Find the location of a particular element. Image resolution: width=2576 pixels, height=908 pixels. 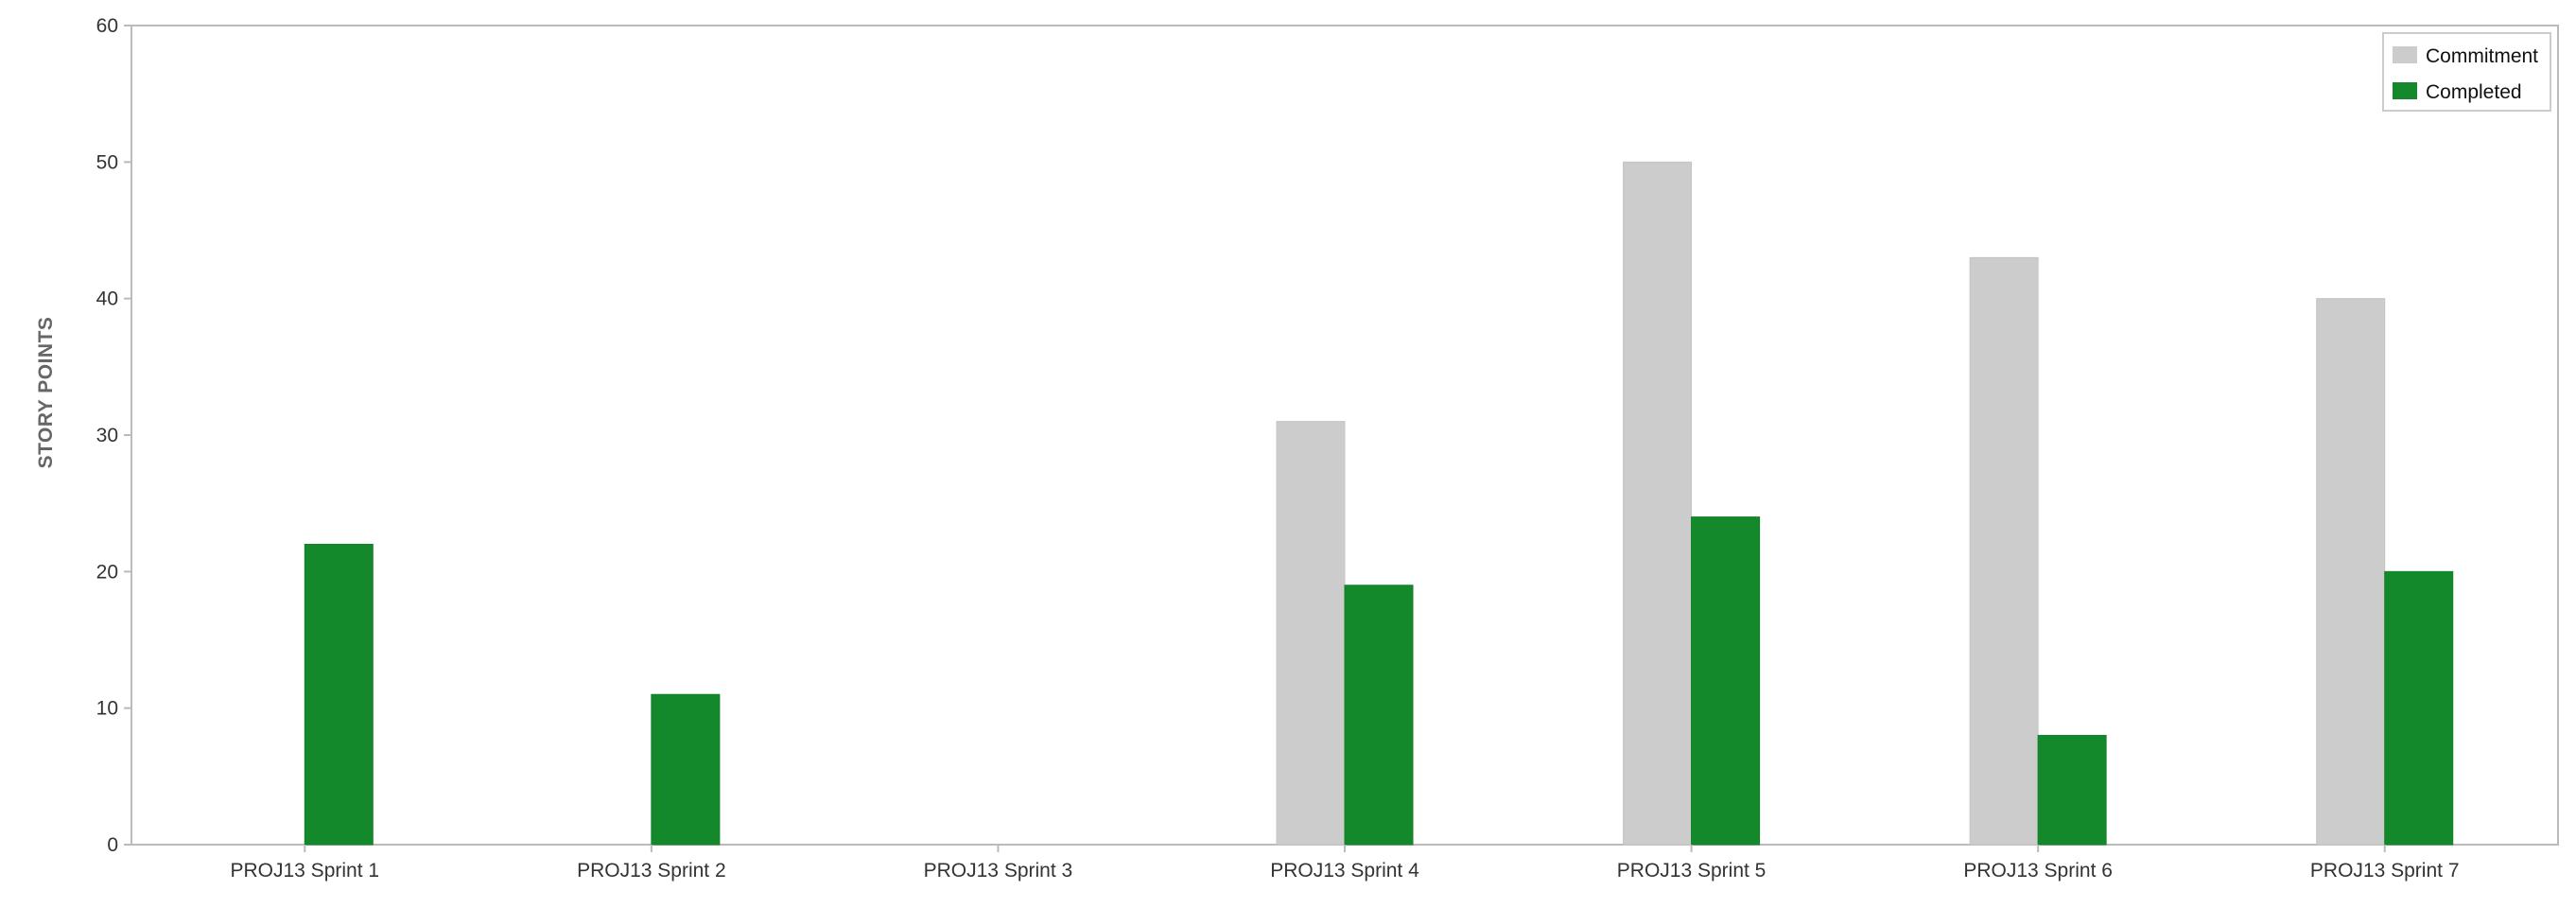

x-tick-label: PROJ13 Sprint 3 is located at coordinates (998, 871).